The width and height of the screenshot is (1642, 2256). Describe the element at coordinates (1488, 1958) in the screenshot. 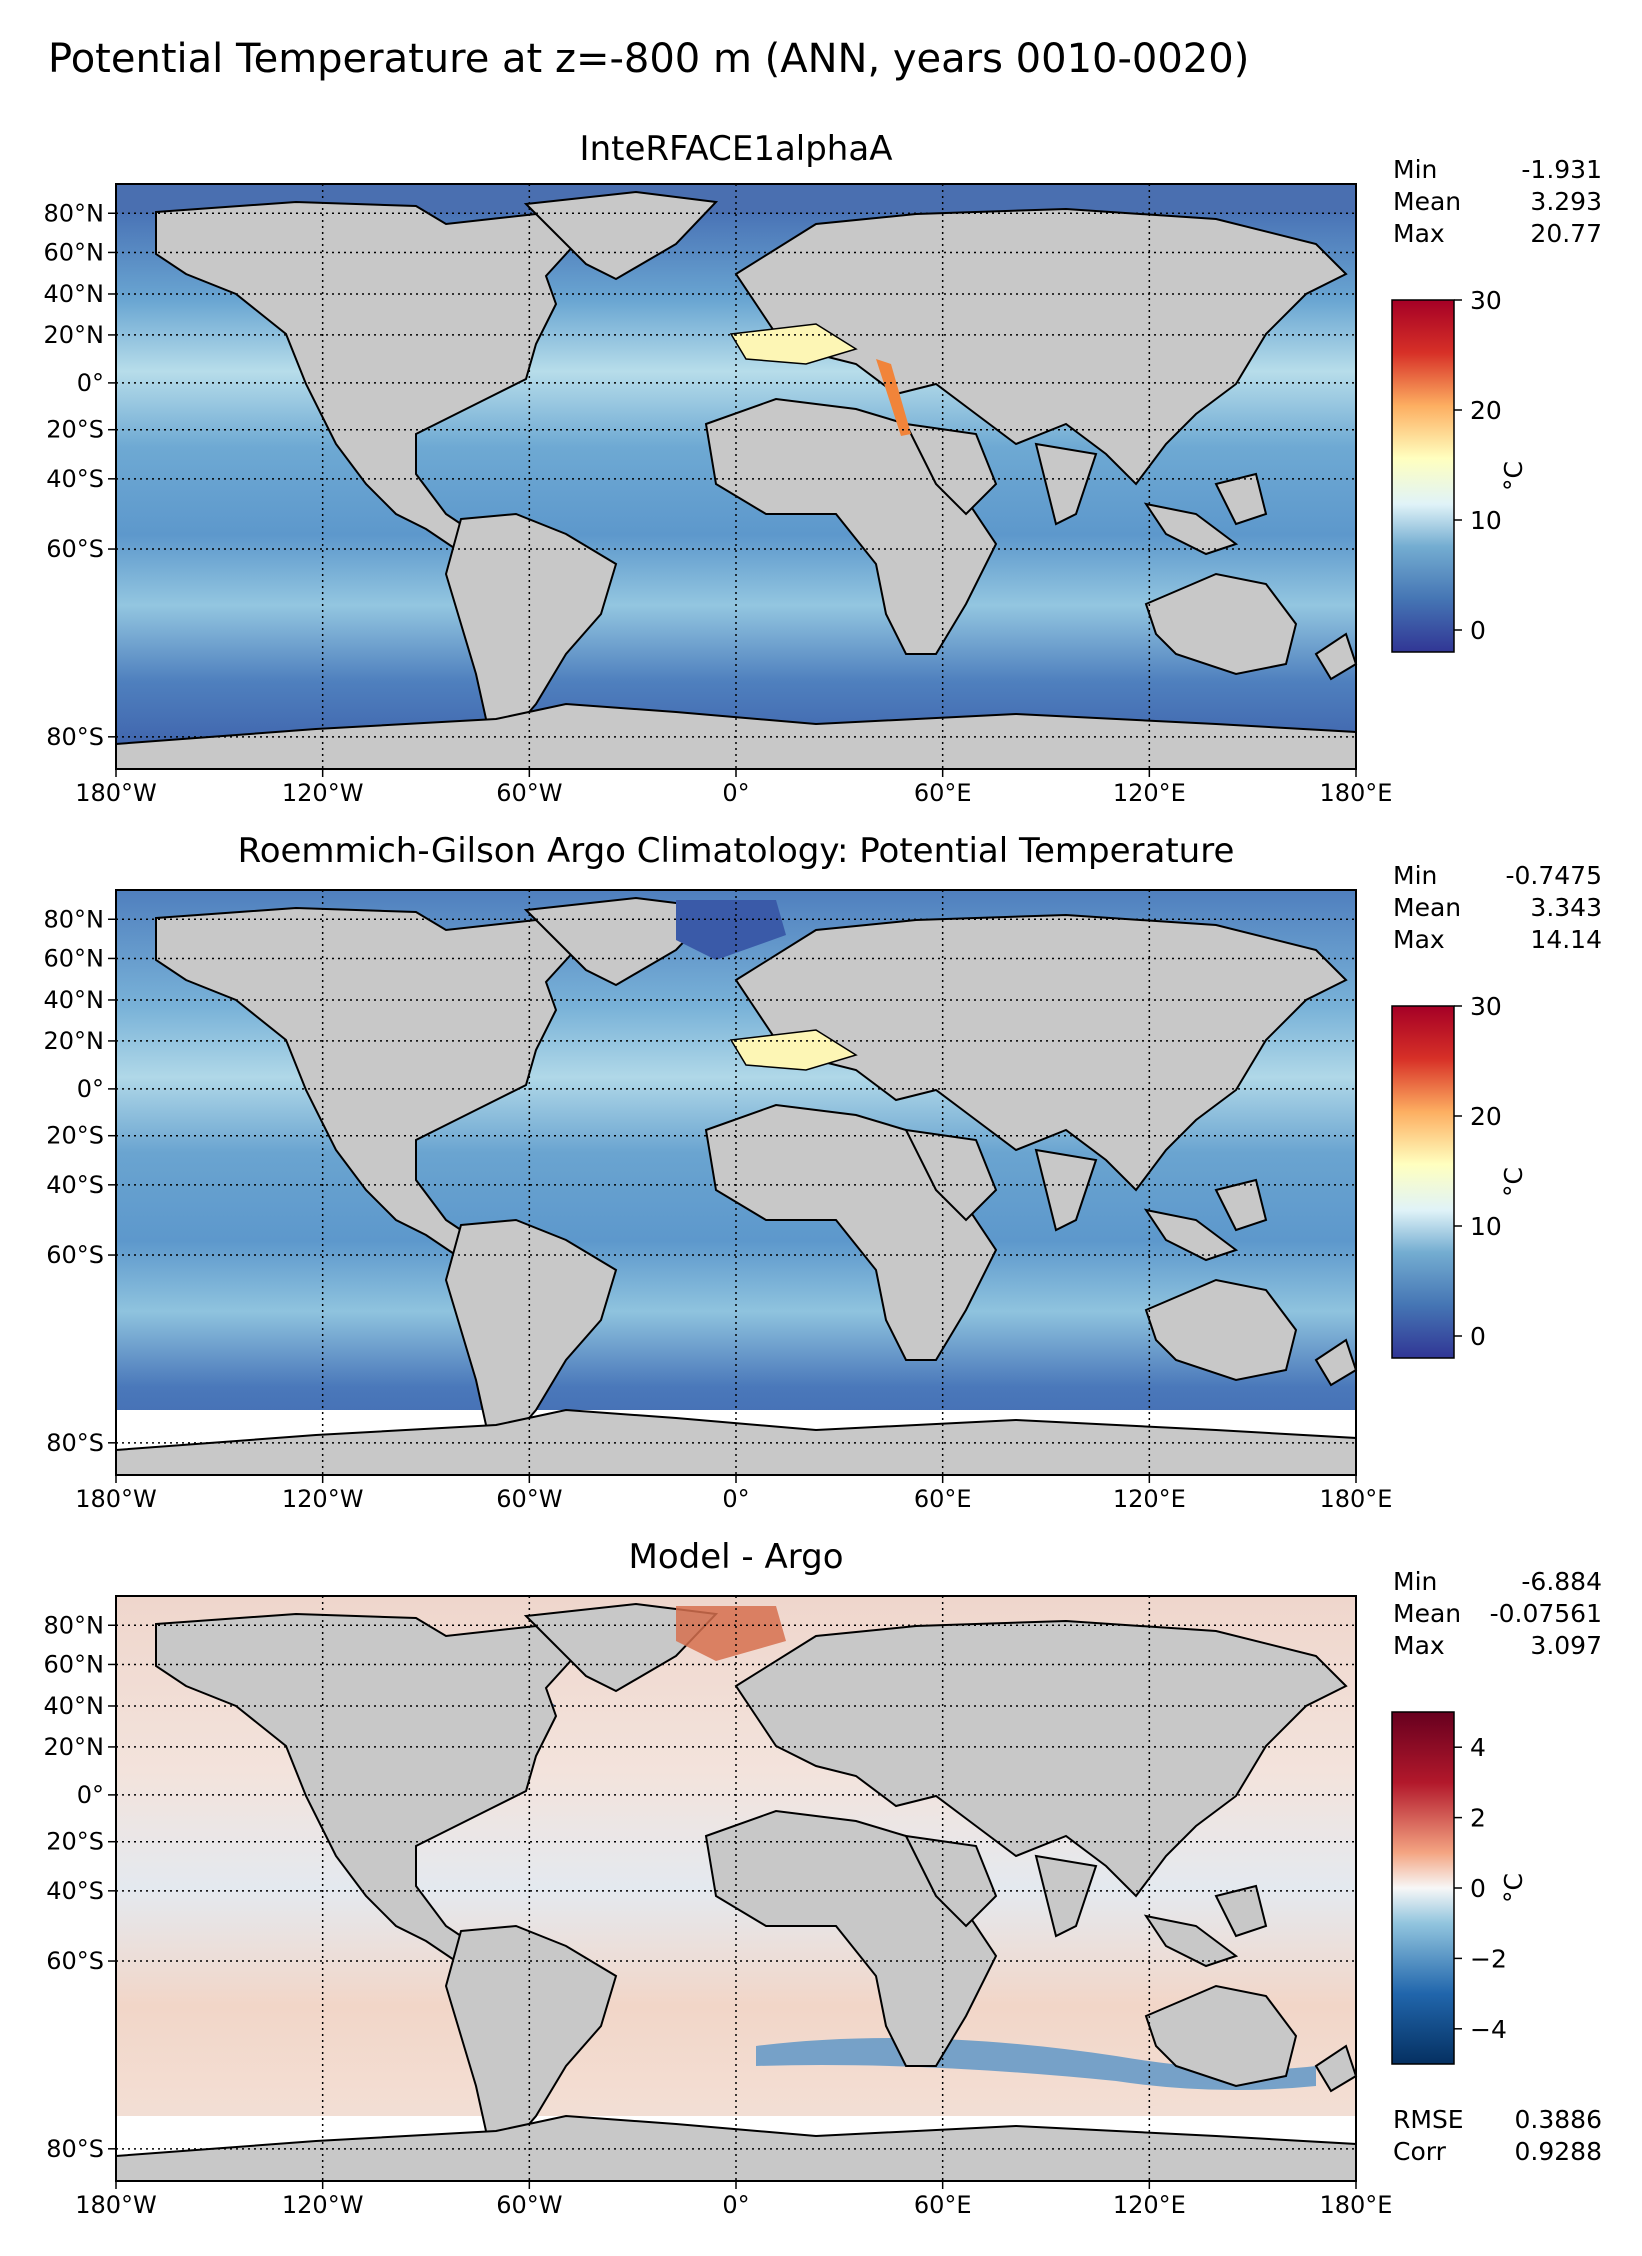

I see `colorbar-tick-label: −2` at that location.